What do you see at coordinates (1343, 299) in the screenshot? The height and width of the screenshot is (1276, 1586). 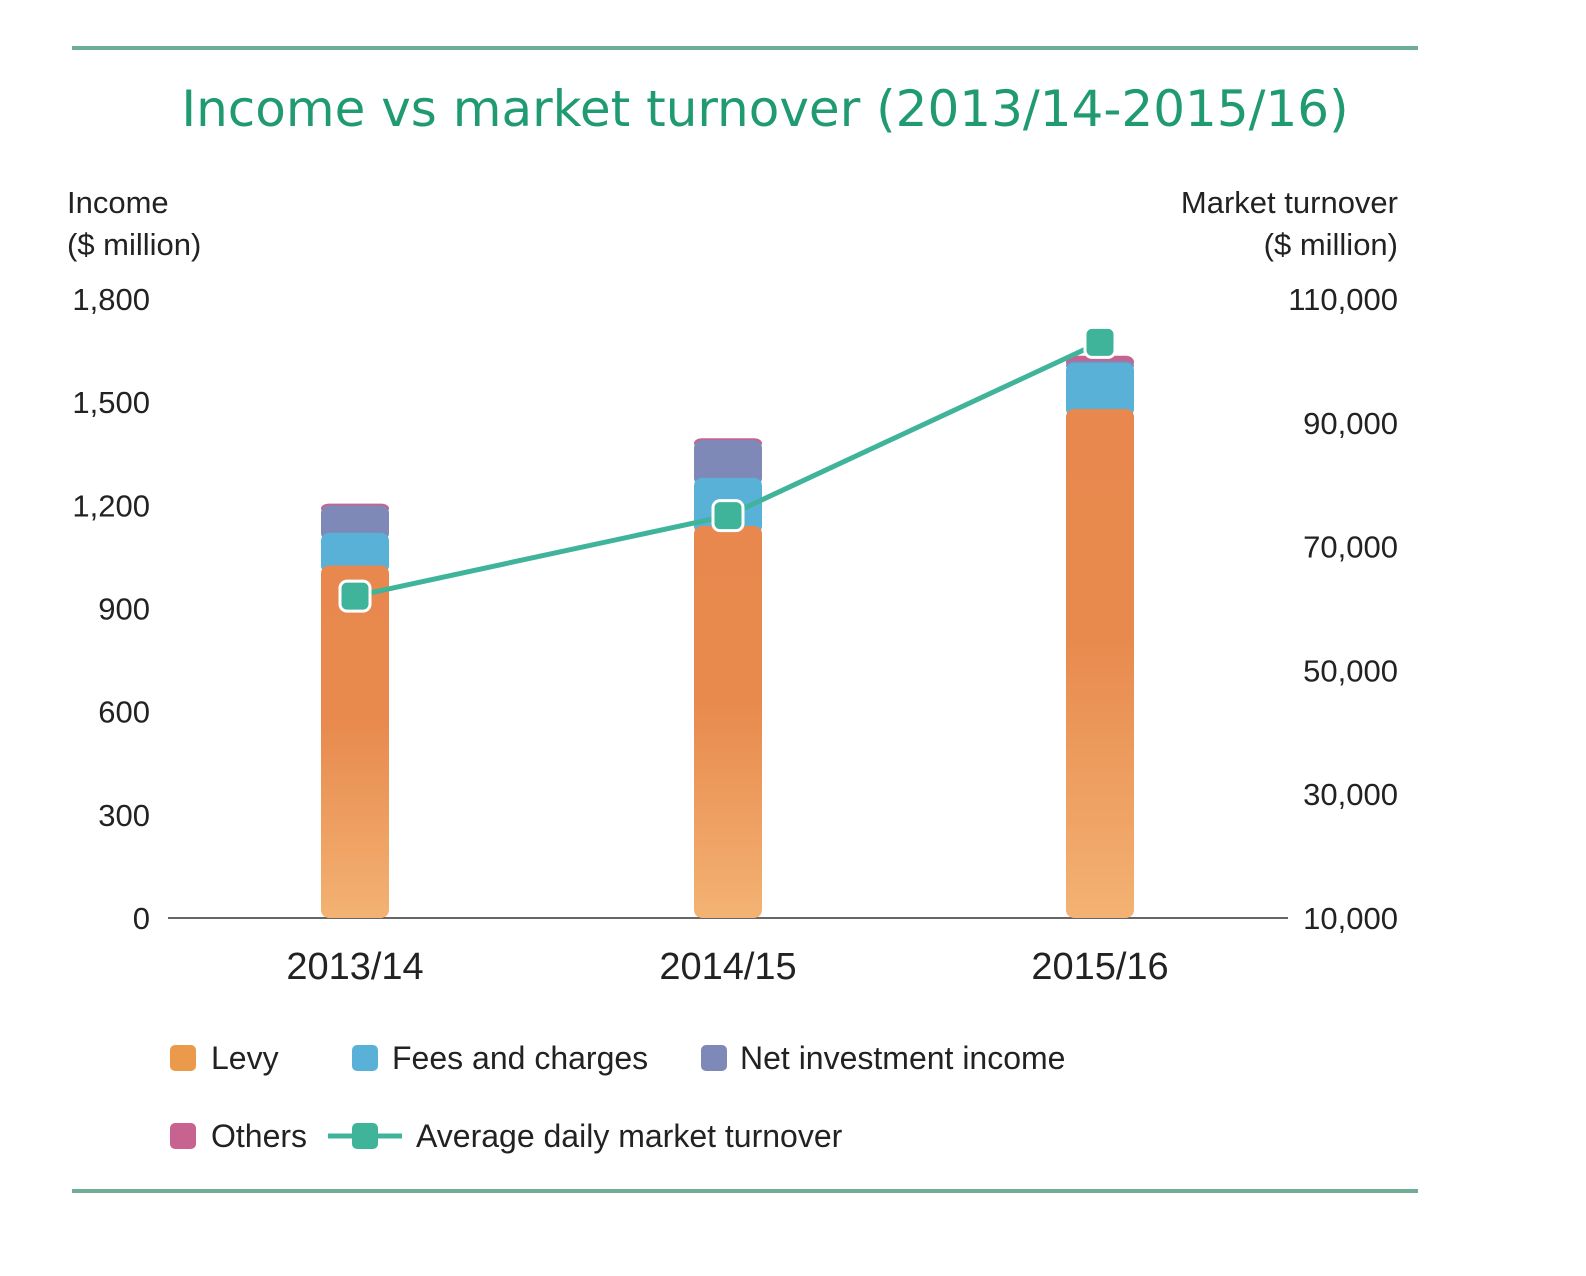 I see `right-tick-label: 110,000` at bounding box center [1343, 299].